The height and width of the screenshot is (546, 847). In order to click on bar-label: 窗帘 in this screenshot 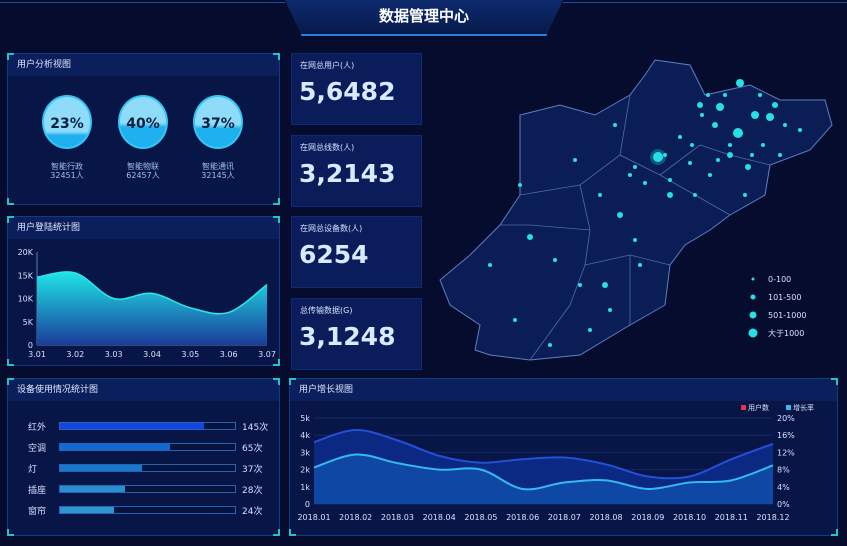, I will do `click(37, 512)`.